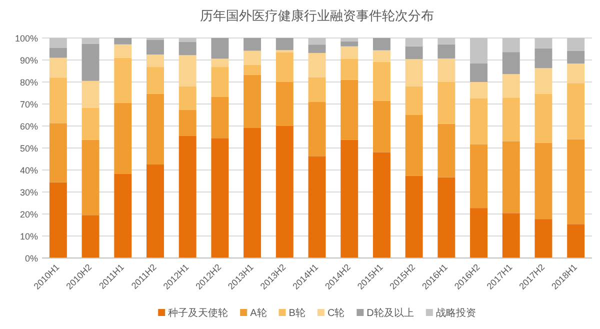  I want to click on y-tick-label: 50%, so click(29, 149).